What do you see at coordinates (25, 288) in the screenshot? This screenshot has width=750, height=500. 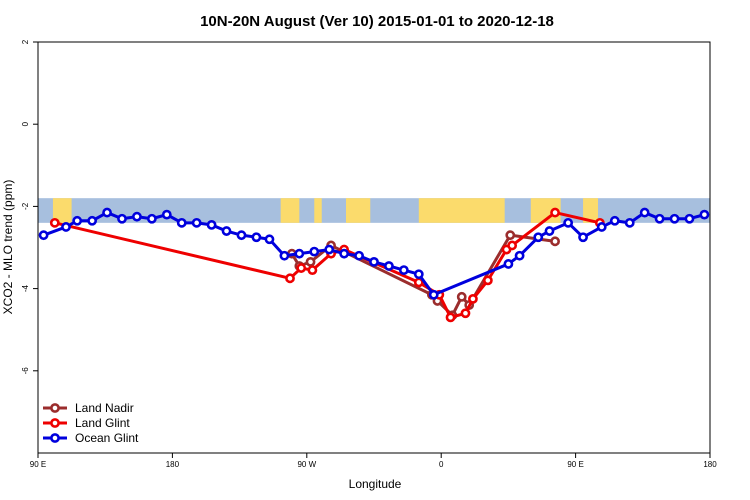 I see `y-tick-label: -4` at bounding box center [25, 288].